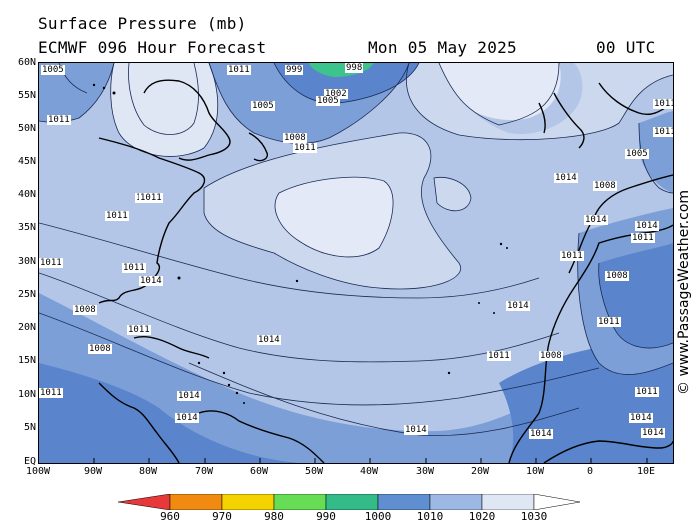 This screenshot has height=525, width=700. What do you see at coordinates (336, 94) in the screenshot?
I see `isobar-label: 1002` at bounding box center [336, 94].